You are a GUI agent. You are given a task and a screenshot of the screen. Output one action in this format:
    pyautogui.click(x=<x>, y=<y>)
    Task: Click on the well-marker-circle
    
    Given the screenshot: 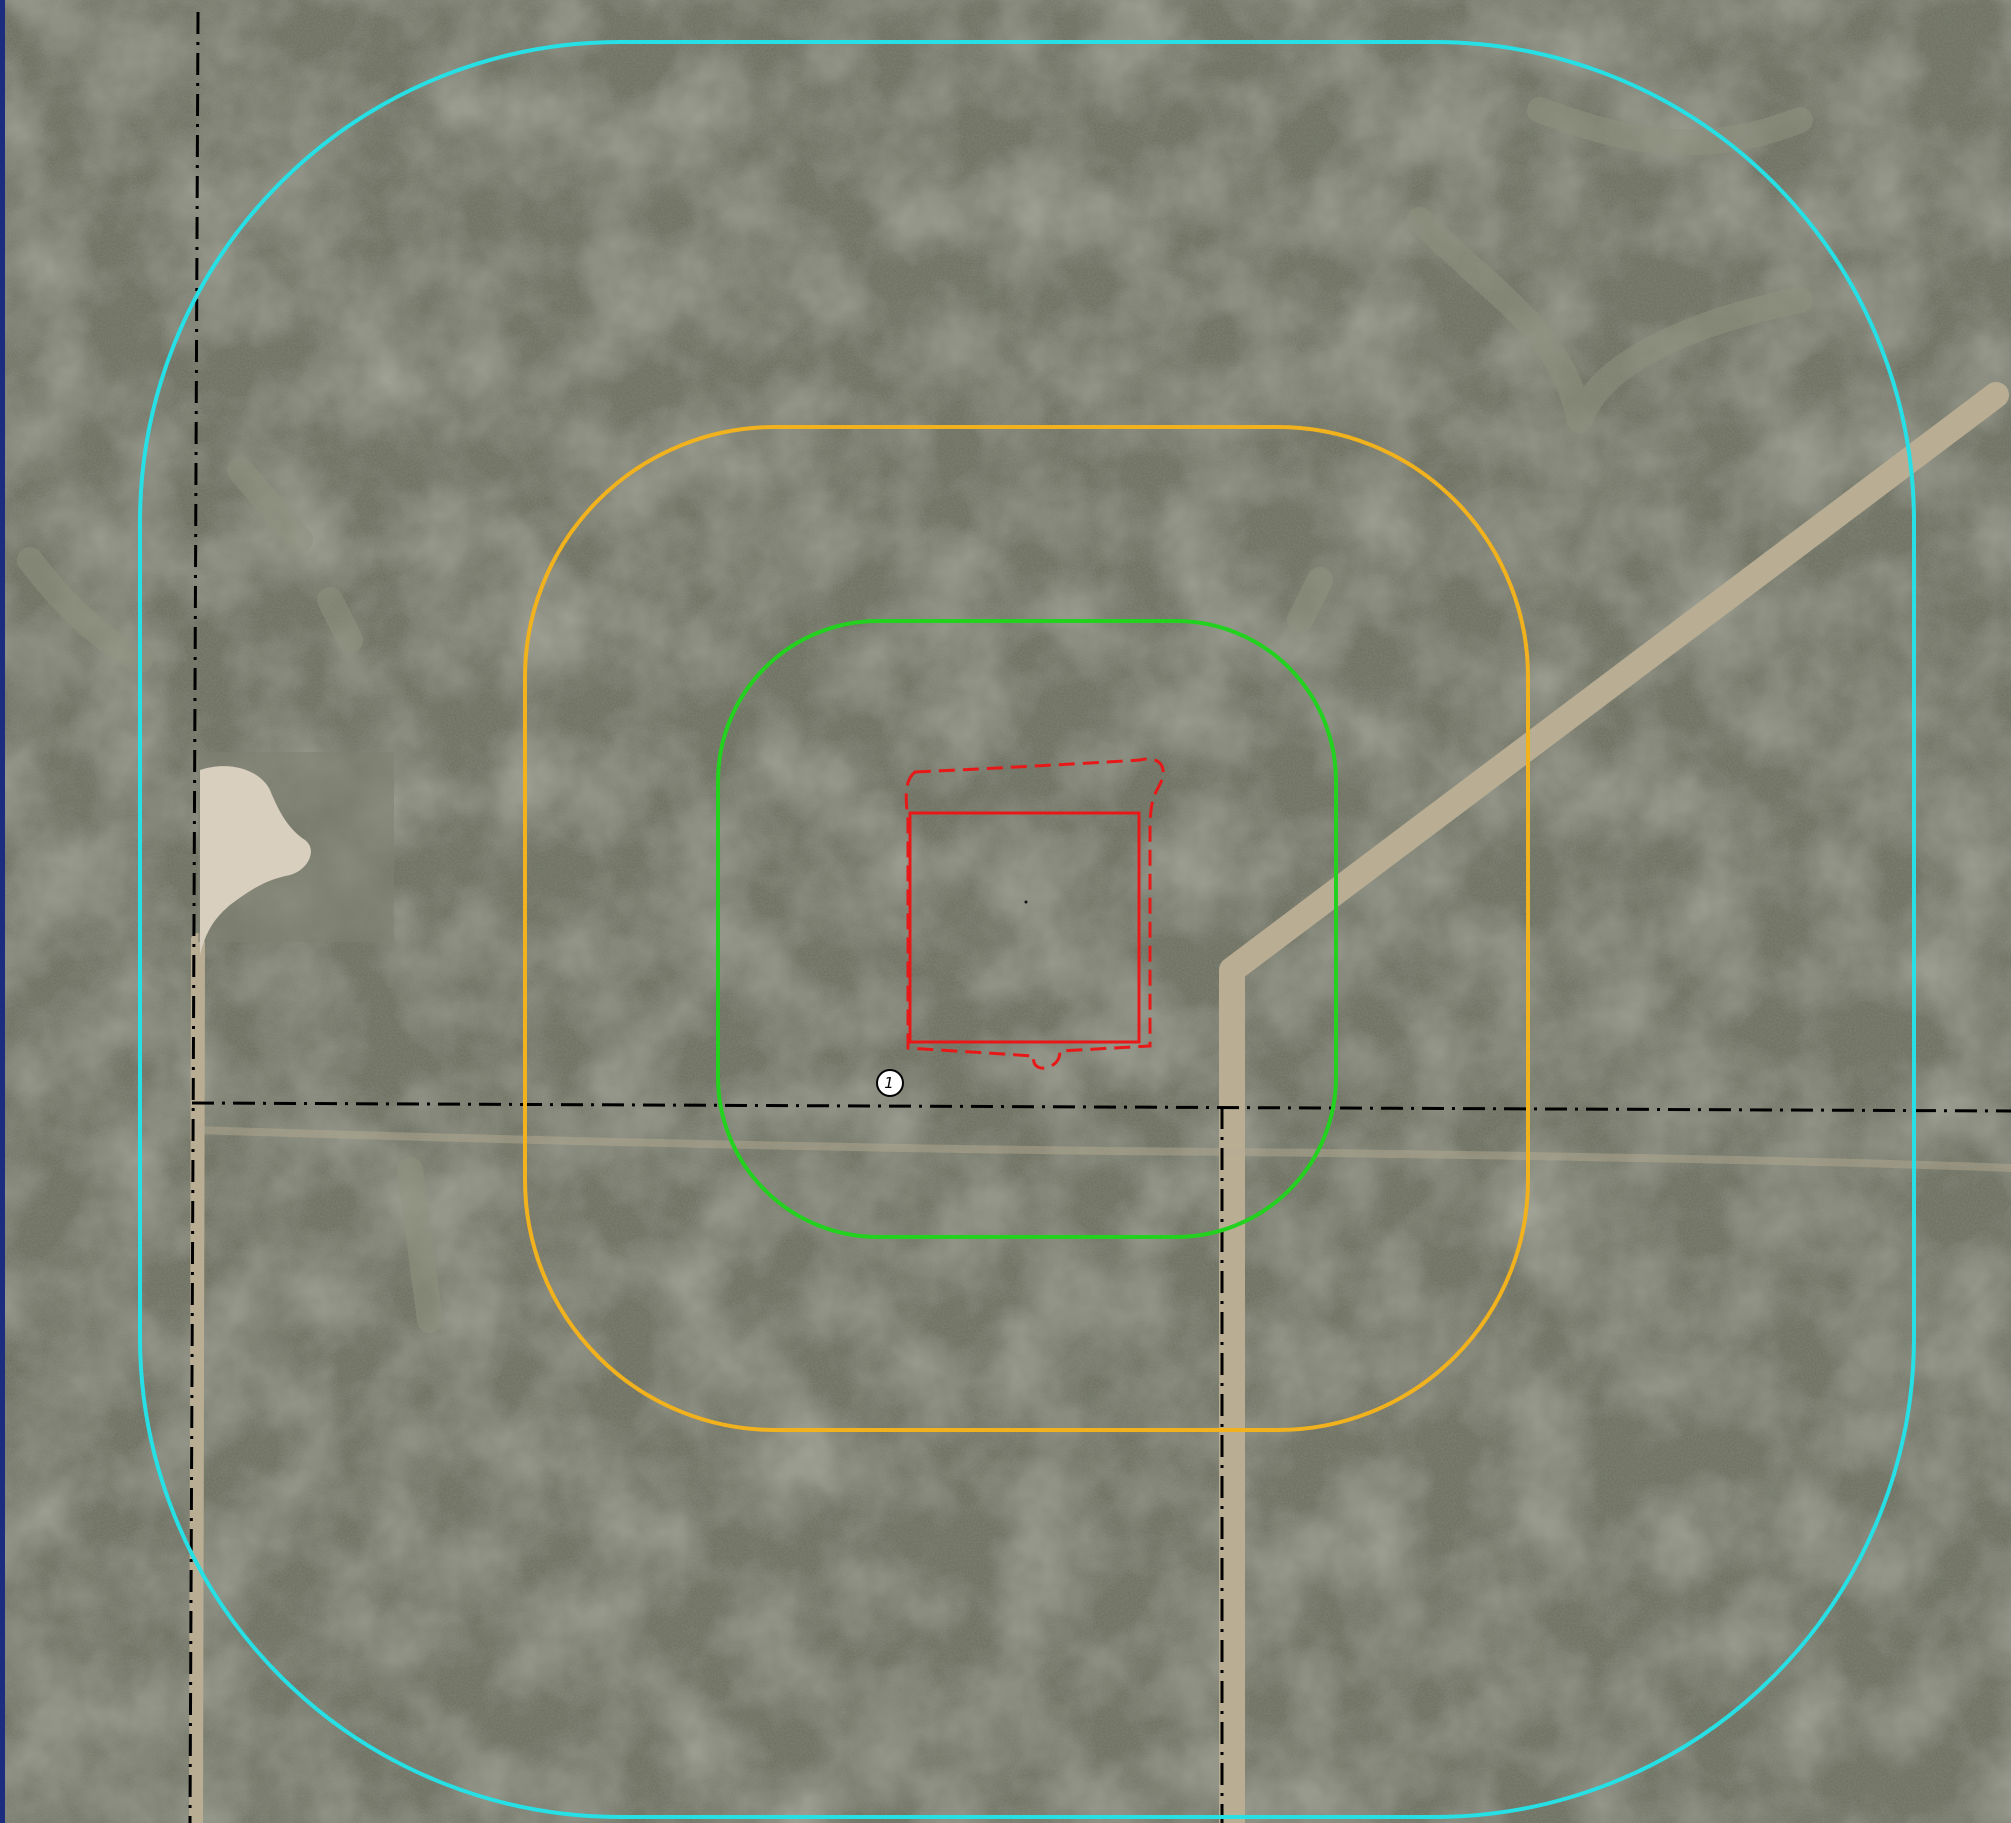 What is the action you would take?
    pyautogui.click(x=890, y=1083)
    